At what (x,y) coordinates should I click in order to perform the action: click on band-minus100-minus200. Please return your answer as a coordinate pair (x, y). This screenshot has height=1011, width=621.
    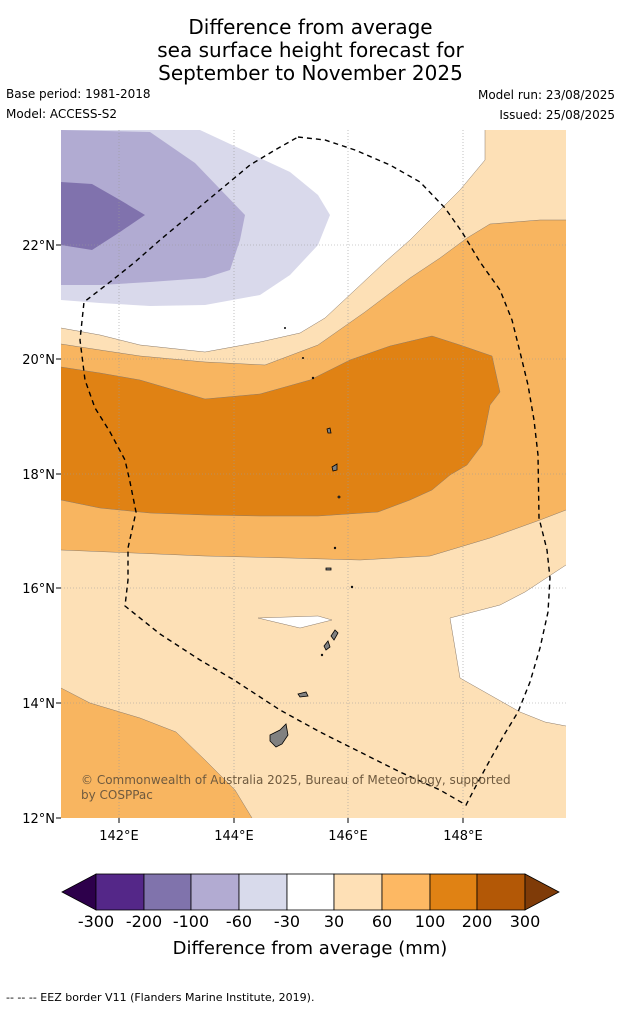
    Looking at the image, I should click on (103, 216).